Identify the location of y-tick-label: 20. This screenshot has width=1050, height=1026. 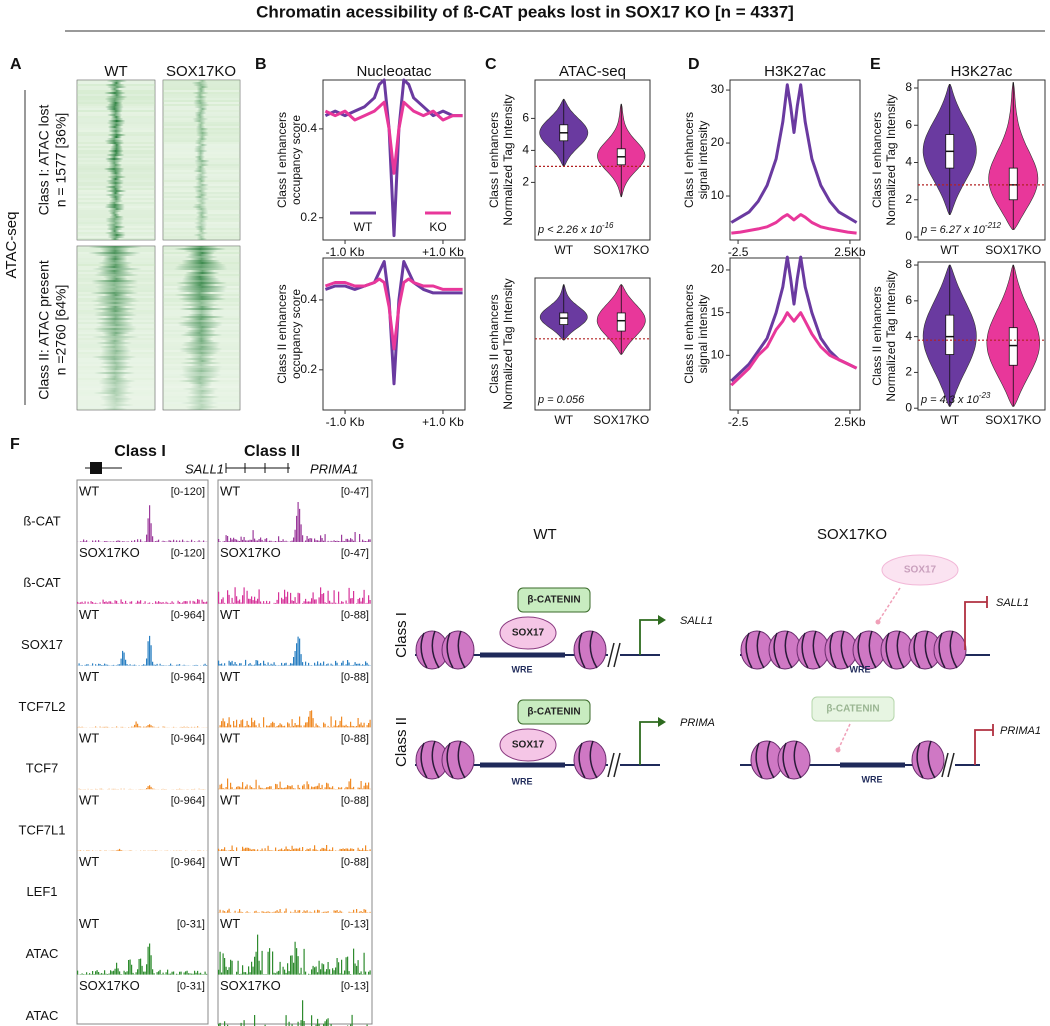
(718, 269).